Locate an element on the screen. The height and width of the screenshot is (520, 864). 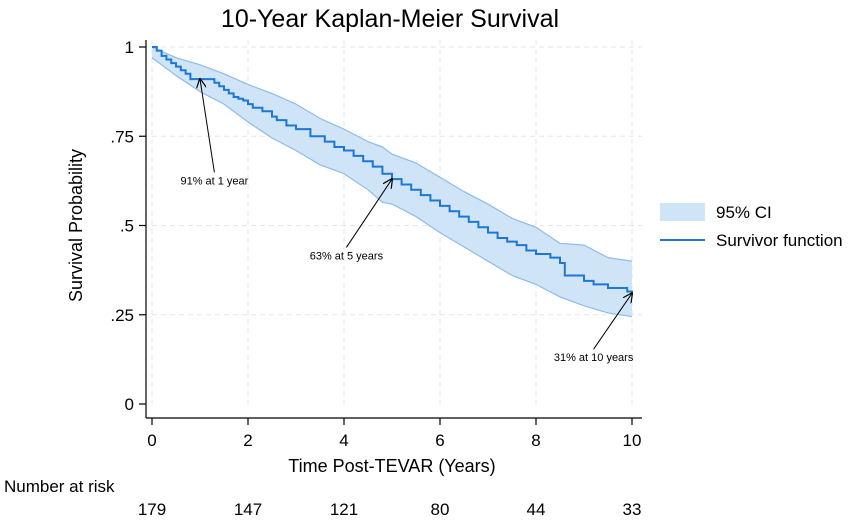
y-tick-label: 0 is located at coordinates (129, 404).